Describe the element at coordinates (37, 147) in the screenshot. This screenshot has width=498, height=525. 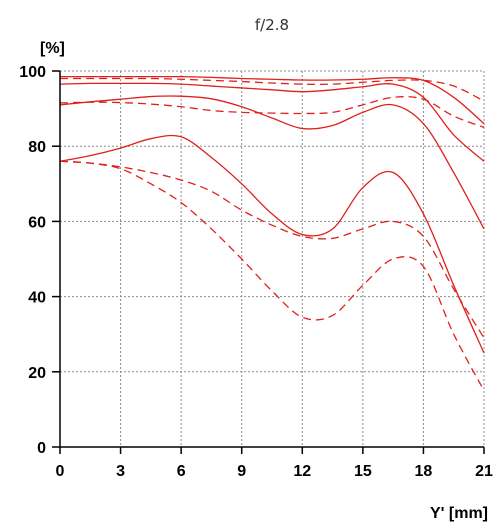
I see `y-tick-label-80: 80` at that location.